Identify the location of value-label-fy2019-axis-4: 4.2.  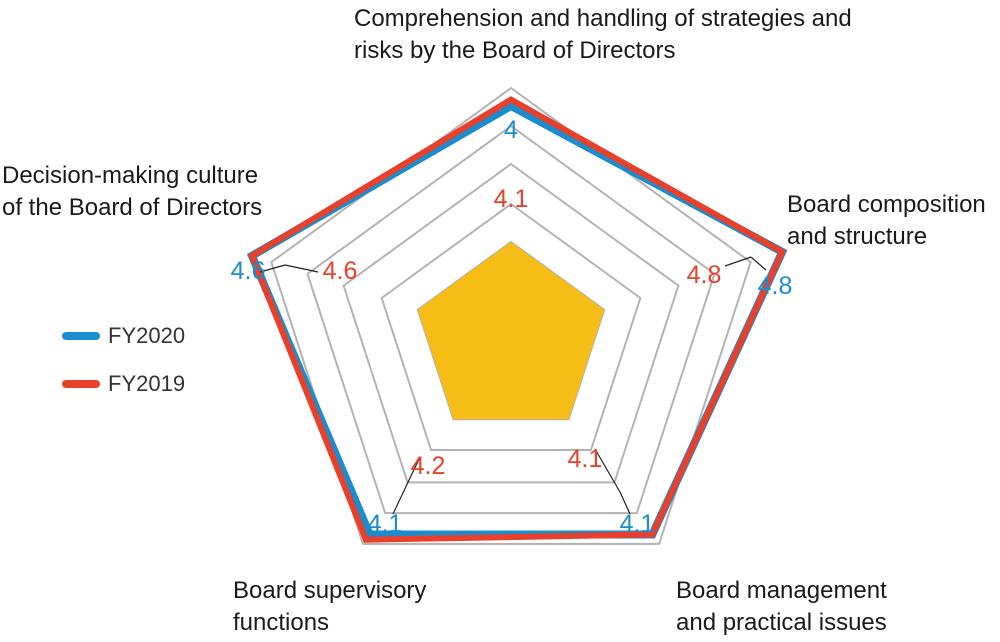
(428, 466).